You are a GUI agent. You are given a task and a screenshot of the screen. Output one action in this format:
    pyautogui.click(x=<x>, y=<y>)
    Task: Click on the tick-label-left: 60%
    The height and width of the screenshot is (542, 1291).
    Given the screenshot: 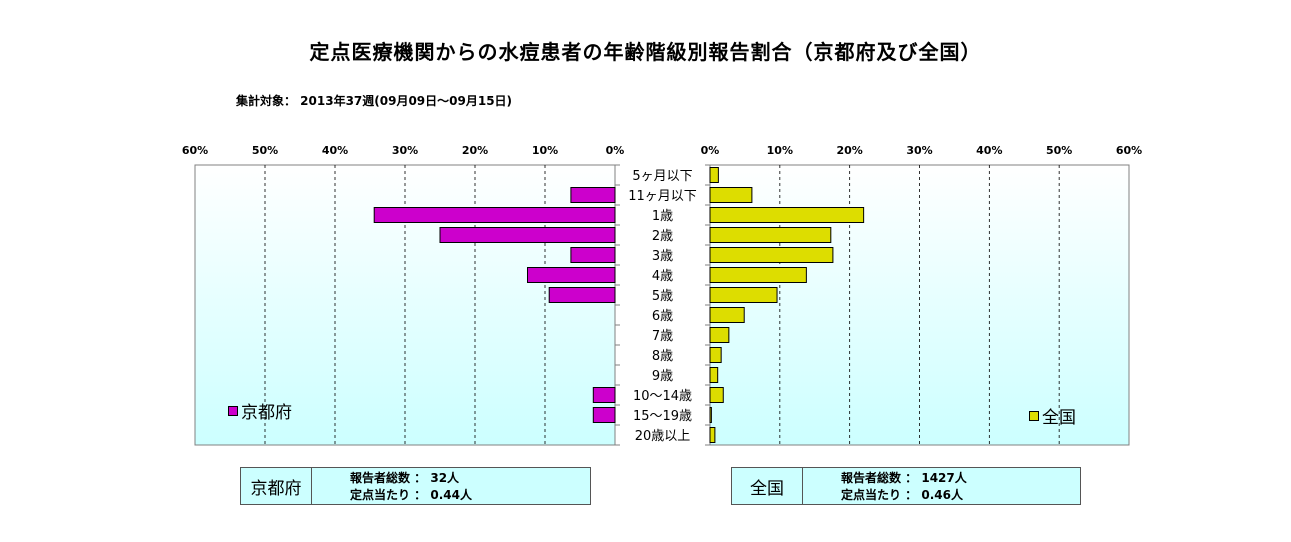 What is the action you would take?
    pyautogui.click(x=195, y=150)
    